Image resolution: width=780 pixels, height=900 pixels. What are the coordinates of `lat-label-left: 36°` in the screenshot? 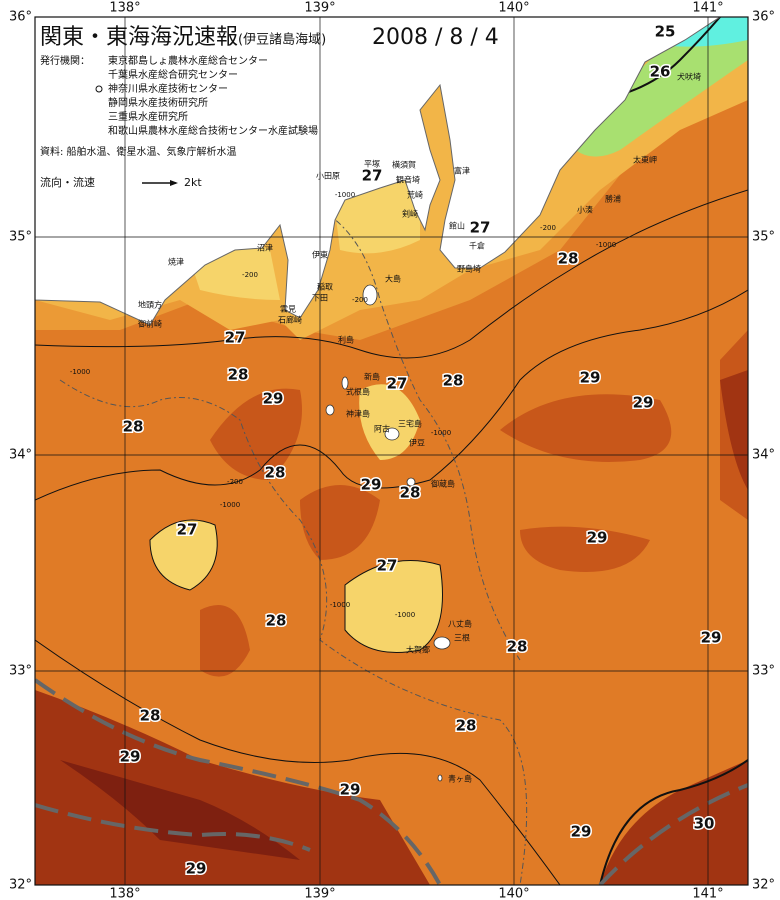 It's located at (20, 17).